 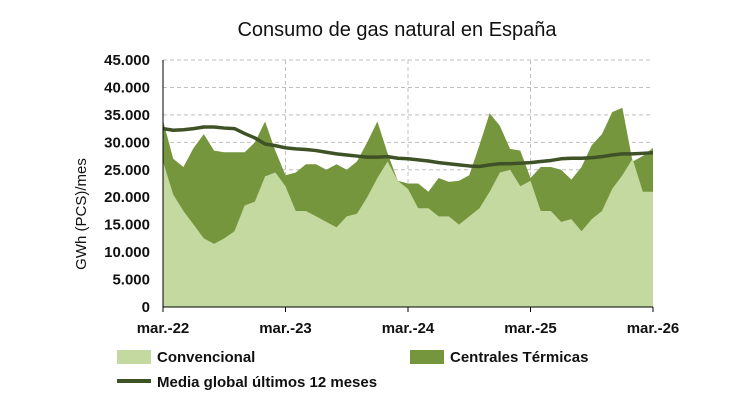 I want to click on y-tick-label: 35.000, so click(x=127, y=115).